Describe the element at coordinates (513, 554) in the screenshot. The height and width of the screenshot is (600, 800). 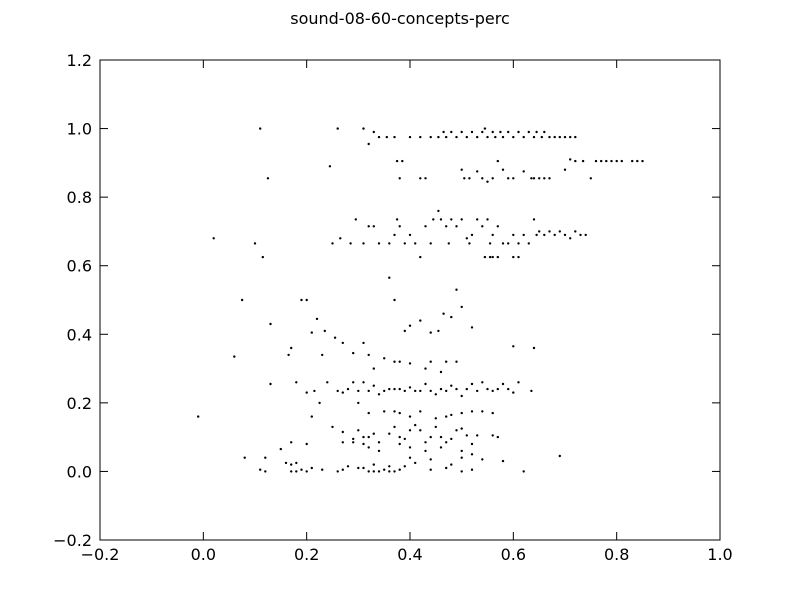
I see `x-tick-label: 0.6` at that location.